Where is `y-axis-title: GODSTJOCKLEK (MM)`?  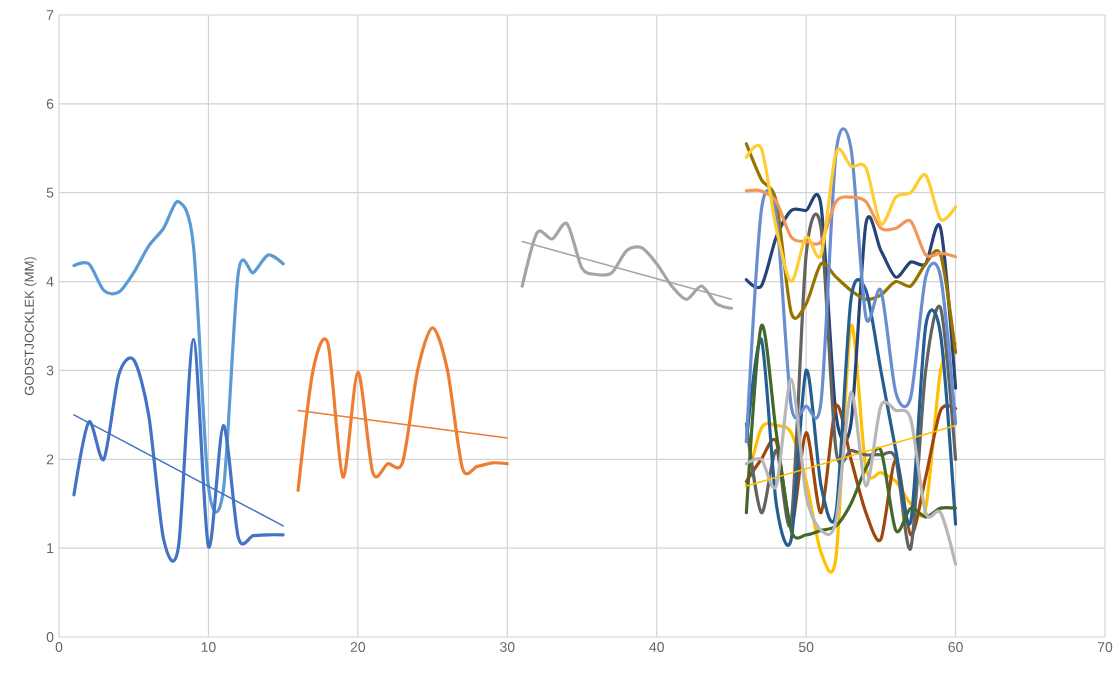
y-axis-title: GODSTJOCKLEK (MM) is located at coordinates (30, 326).